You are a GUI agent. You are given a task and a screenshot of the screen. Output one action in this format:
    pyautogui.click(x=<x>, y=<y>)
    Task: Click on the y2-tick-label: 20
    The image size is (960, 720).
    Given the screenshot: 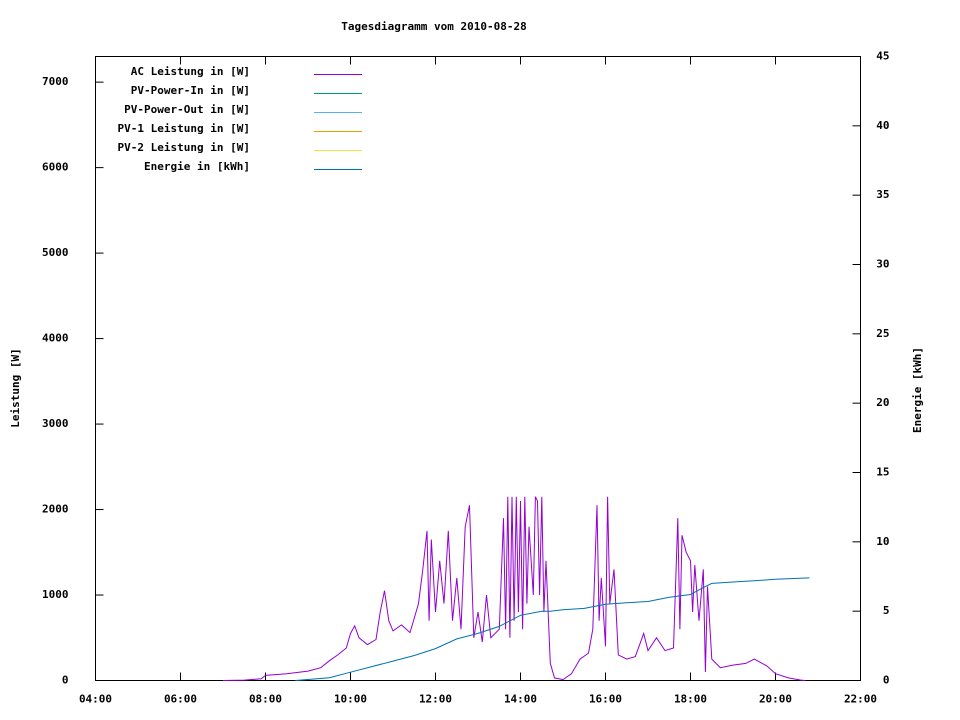 What is the action you would take?
    pyautogui.click(x=882, y=402)
    